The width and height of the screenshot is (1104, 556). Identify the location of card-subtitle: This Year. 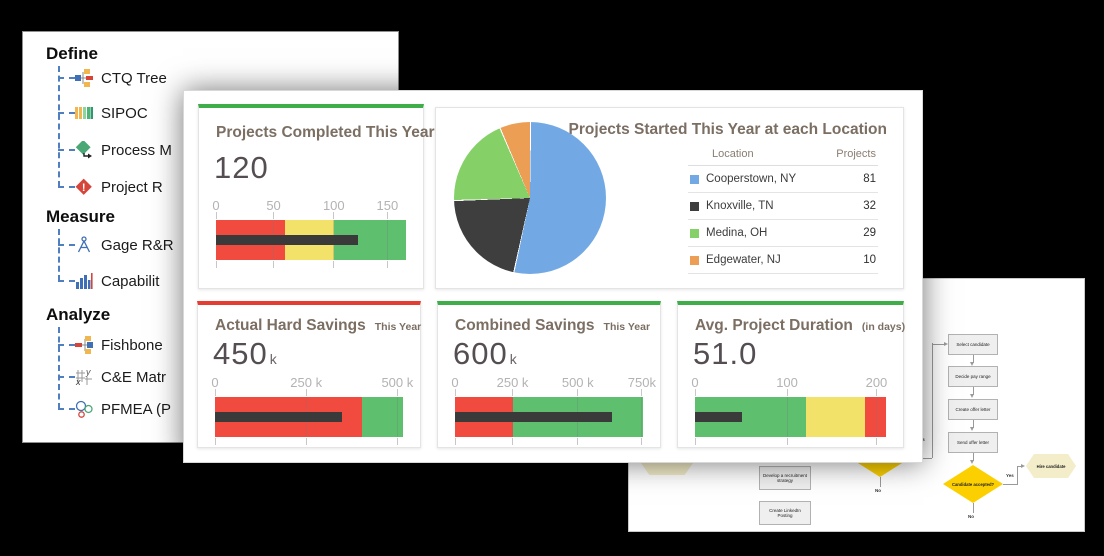
(398, 327).